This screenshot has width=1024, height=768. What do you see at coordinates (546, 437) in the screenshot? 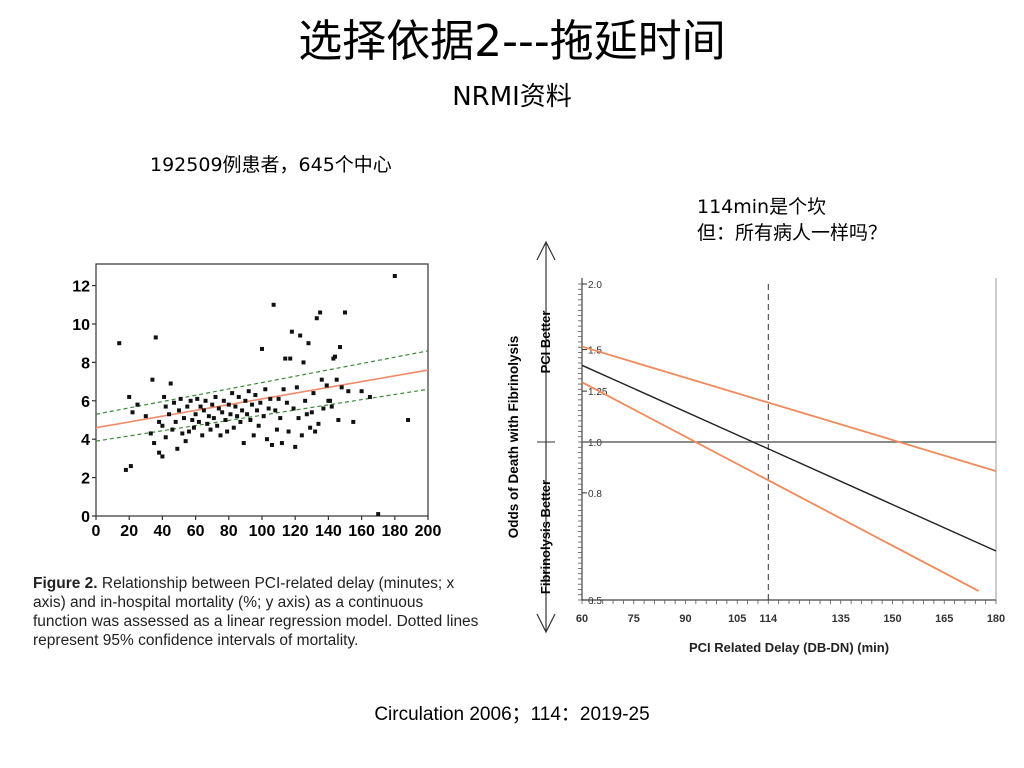
I see `direction-arrow` at bounding box center [546, 437].